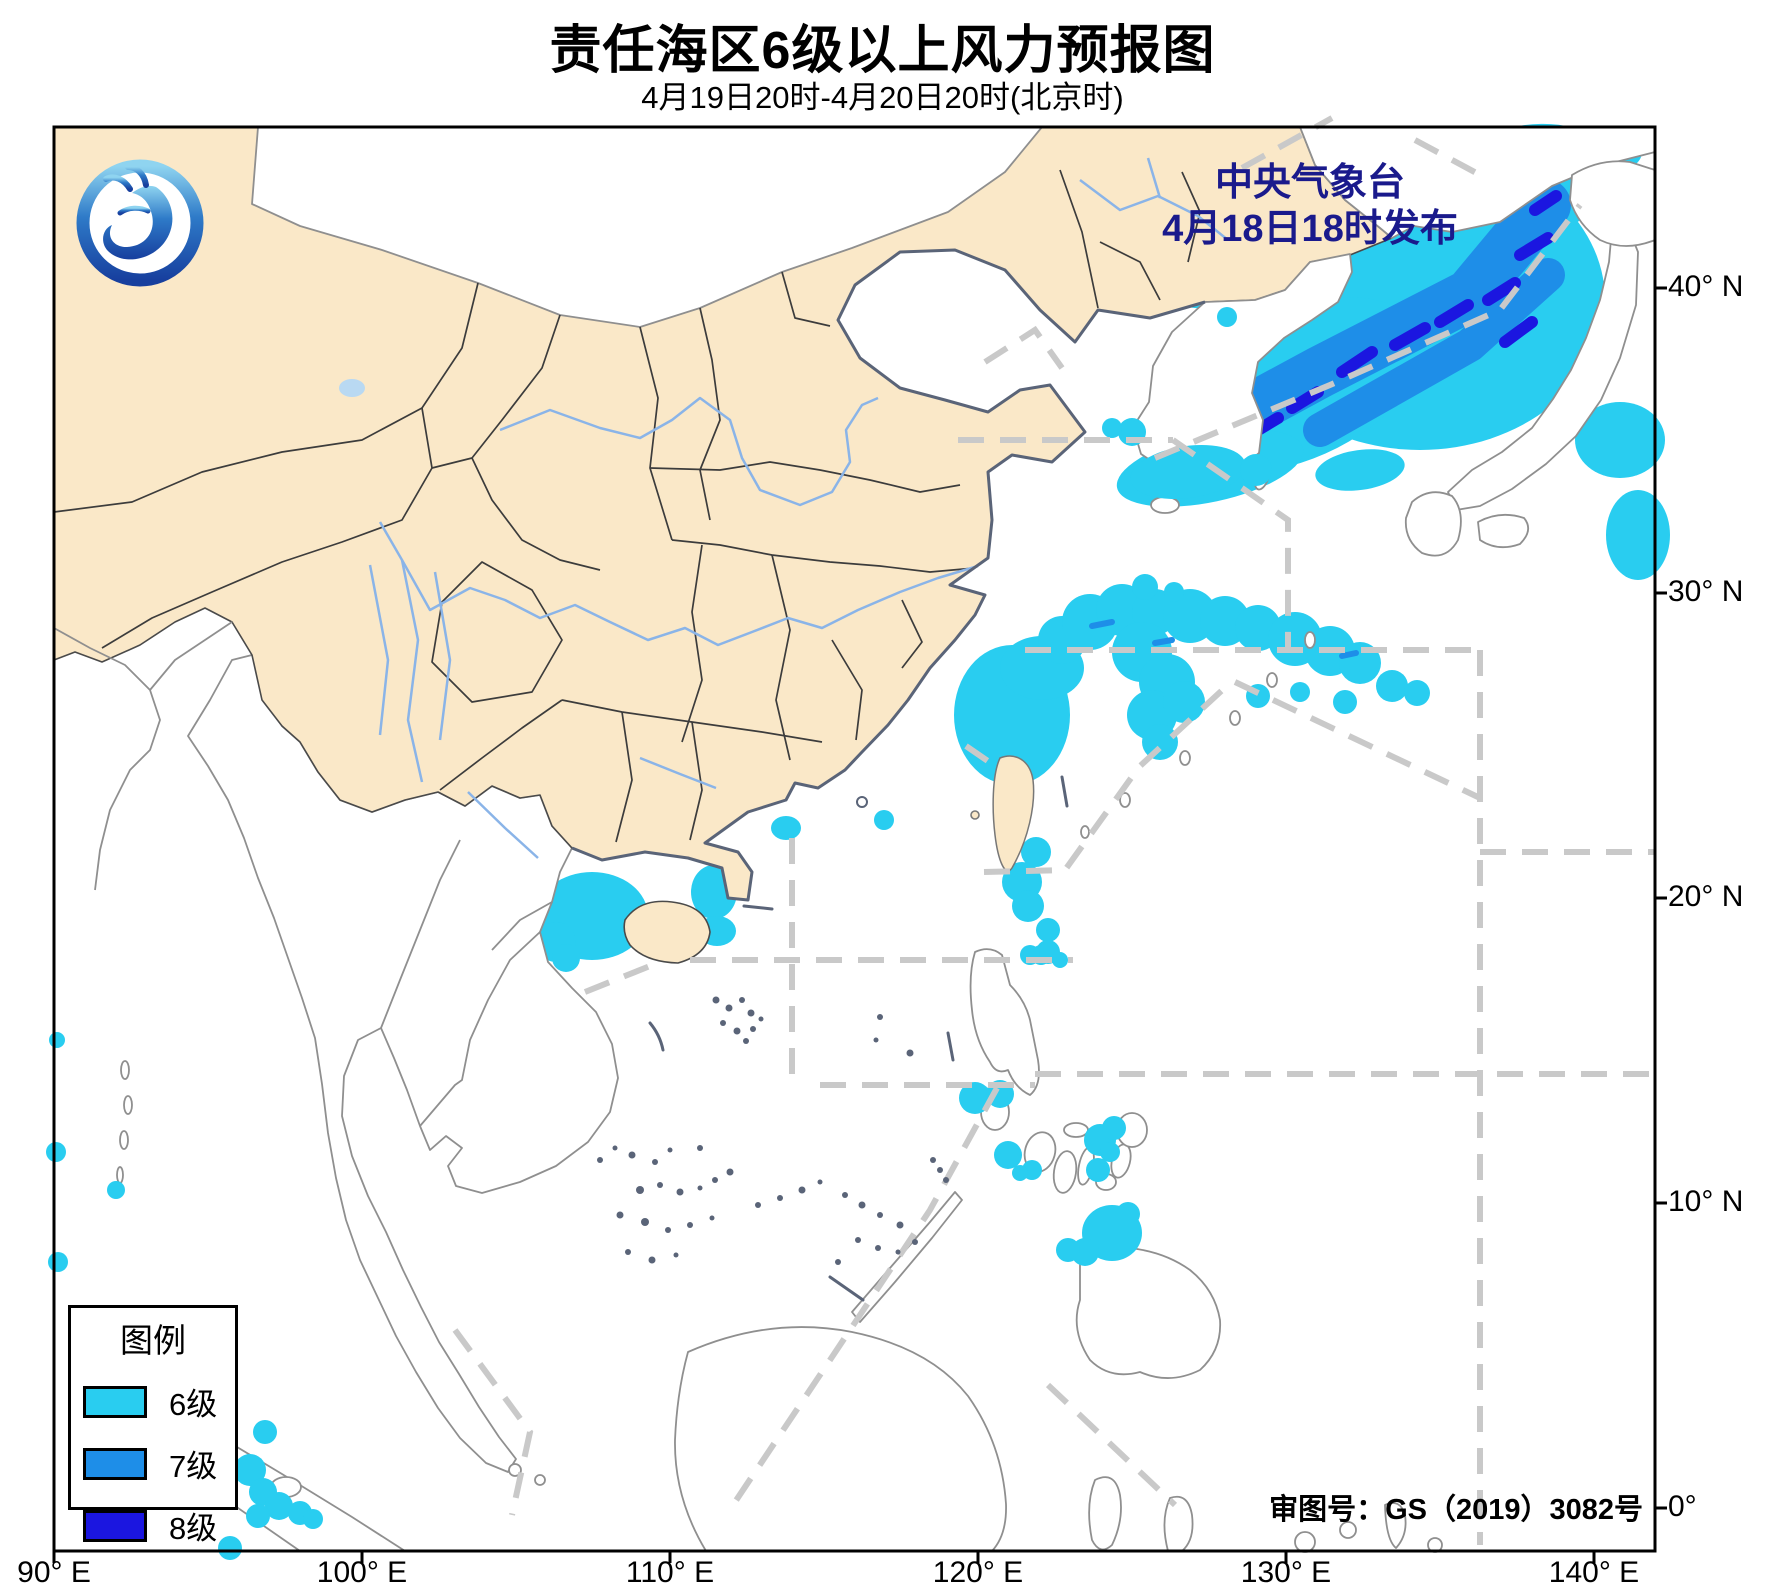  I want to click on legend-item-7: 7级, so click(159, 1463).